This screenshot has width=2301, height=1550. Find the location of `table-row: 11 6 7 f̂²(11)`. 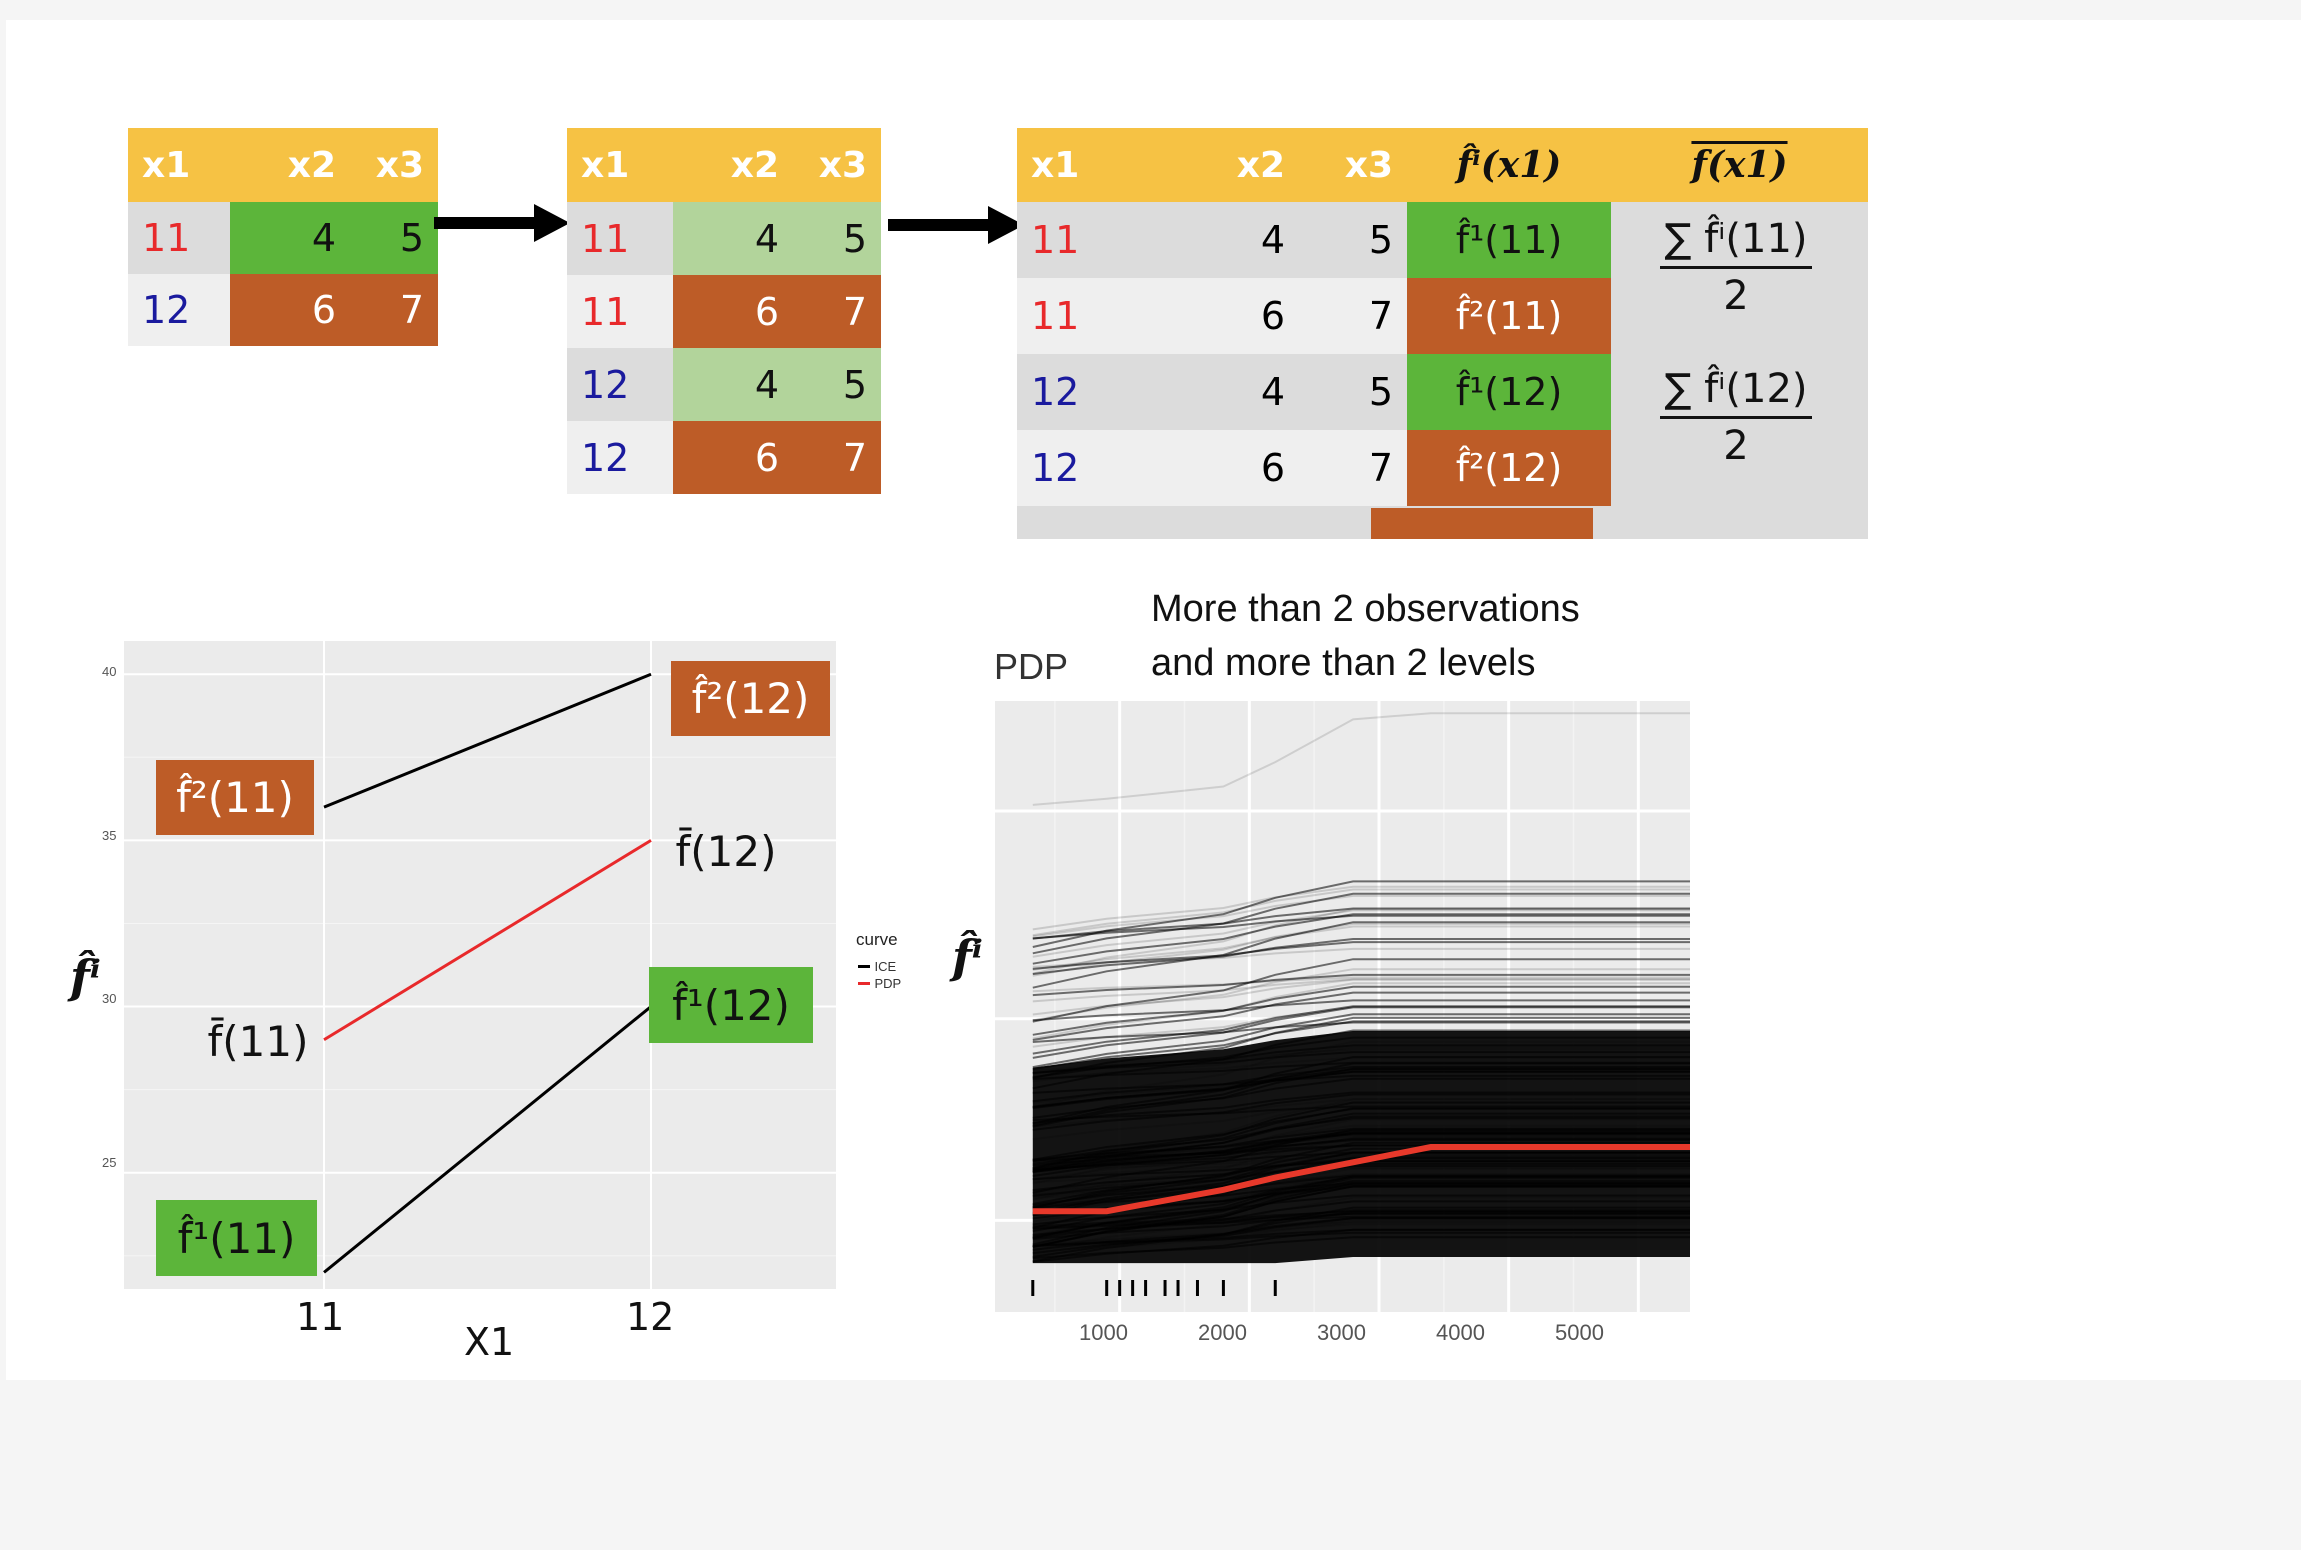

table-row: 11 6 7 f̂²(11) is located at coordinates (1442, 316).